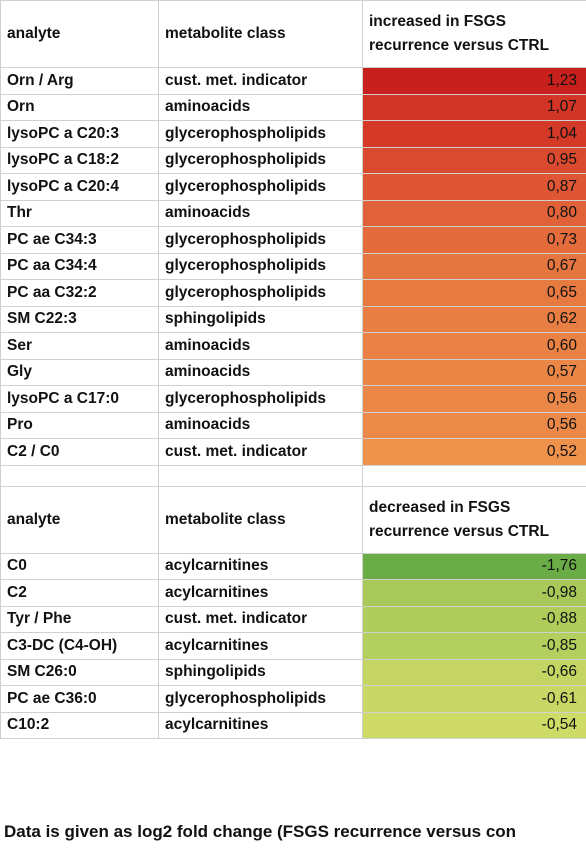 This screenshot has width=586, height=850. I want to click on value-cell: 0,73, so click(474, 240).